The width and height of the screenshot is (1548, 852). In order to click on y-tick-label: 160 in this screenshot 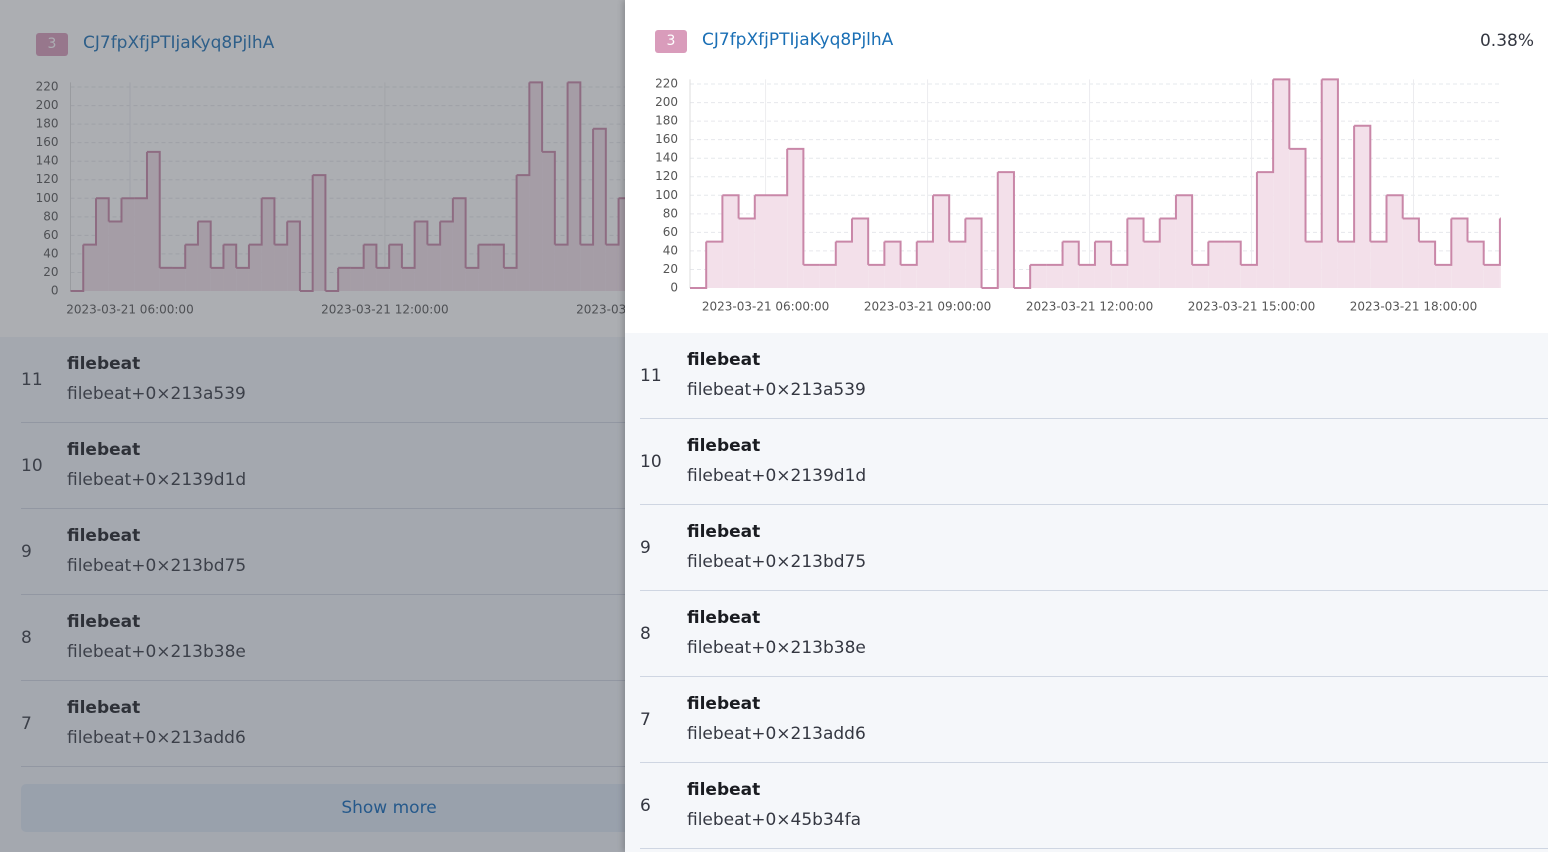, I will do `click(666, 139)`.